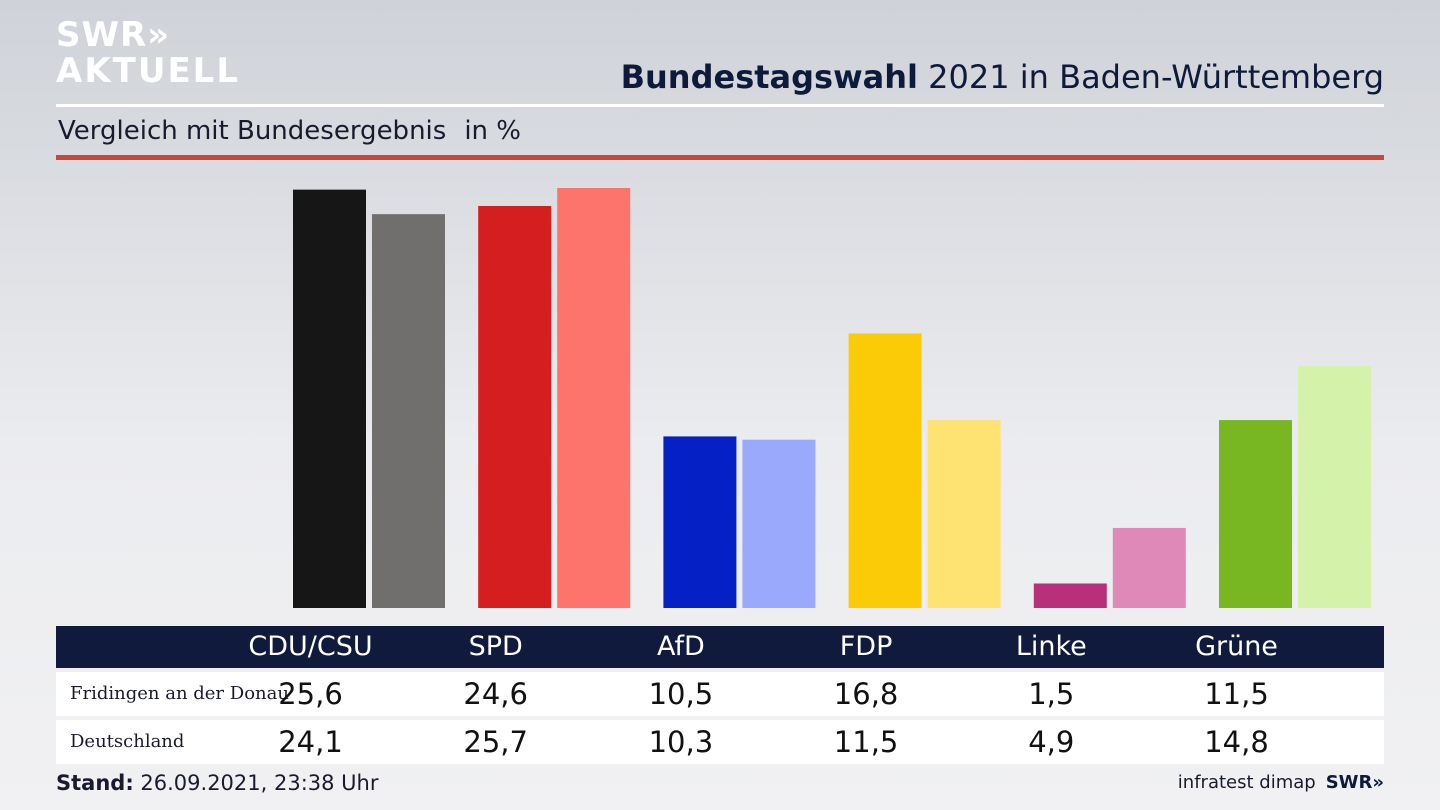  What do you see at coordinates (885, 470) in the screenshot?
I see `bar-fdp-local` at bounding box center [885, 470].